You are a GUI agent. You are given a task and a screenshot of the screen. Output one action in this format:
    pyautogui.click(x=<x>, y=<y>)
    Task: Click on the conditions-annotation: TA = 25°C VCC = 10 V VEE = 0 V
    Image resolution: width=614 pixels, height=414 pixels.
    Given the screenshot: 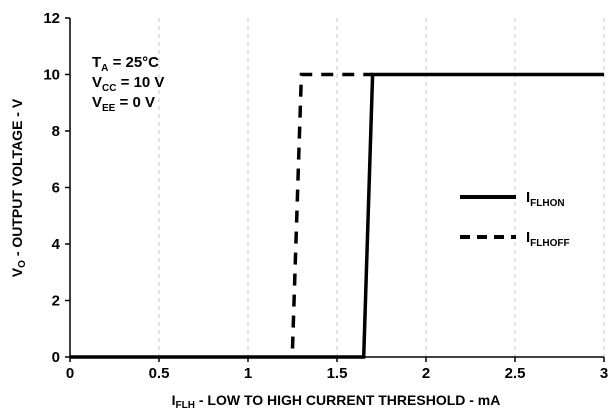 What is the action you would take?
    pyautogui.click(x=128, y=84)
    